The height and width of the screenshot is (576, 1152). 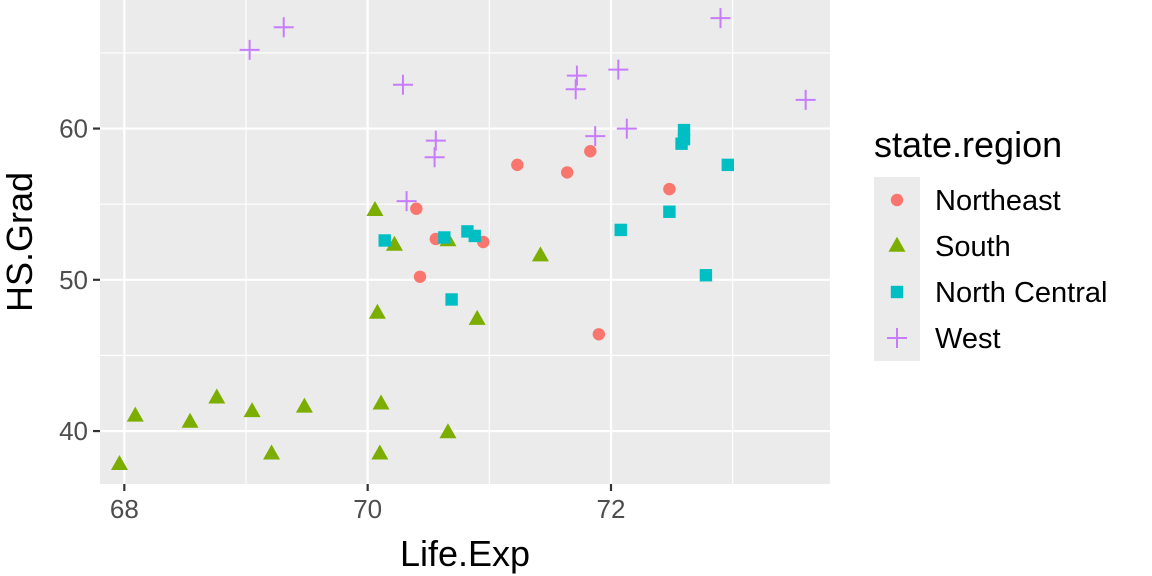 What do you see at coordinates (973, 247) in the screenshot?
I see `legend-label-south: South` at bounding box center [973, 247].